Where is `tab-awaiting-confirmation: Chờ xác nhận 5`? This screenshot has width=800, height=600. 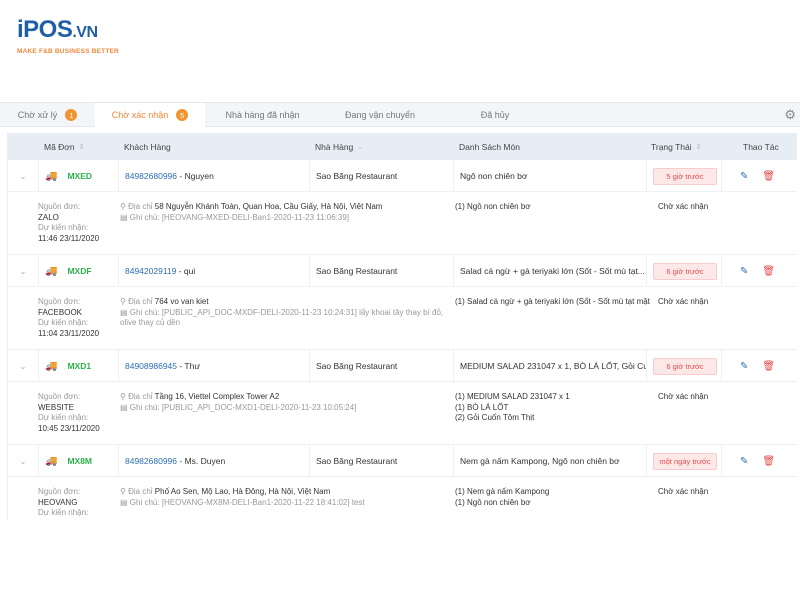 tab-awaiting-confirmation: Chờ xác nhận 5 is located at coordinates (150, 115).